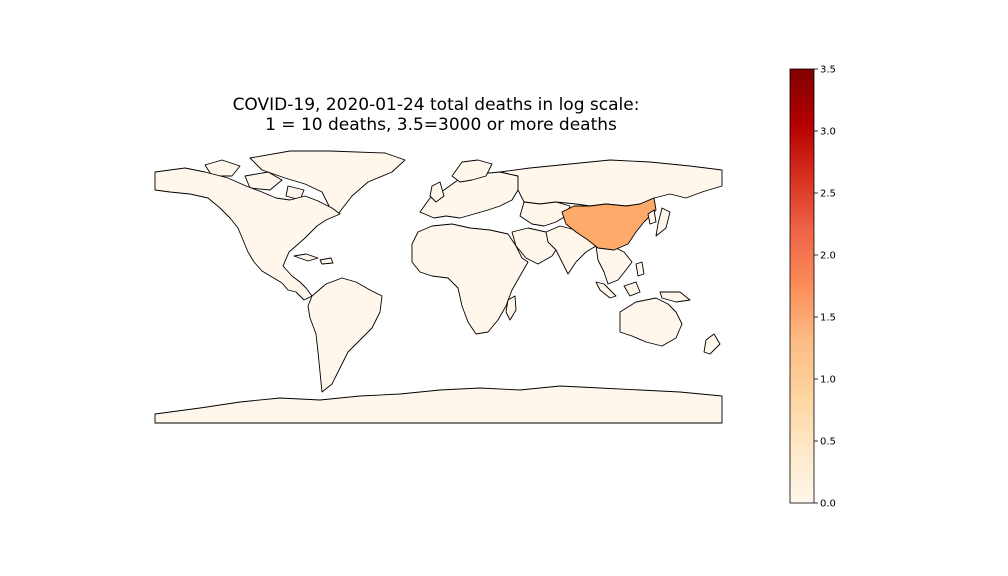 Image resolution: width=1008 pixels, height=576 pixels. Describe the element at coordinates (614, 265) in the screenshot. I see `southeast-asia` at that location.